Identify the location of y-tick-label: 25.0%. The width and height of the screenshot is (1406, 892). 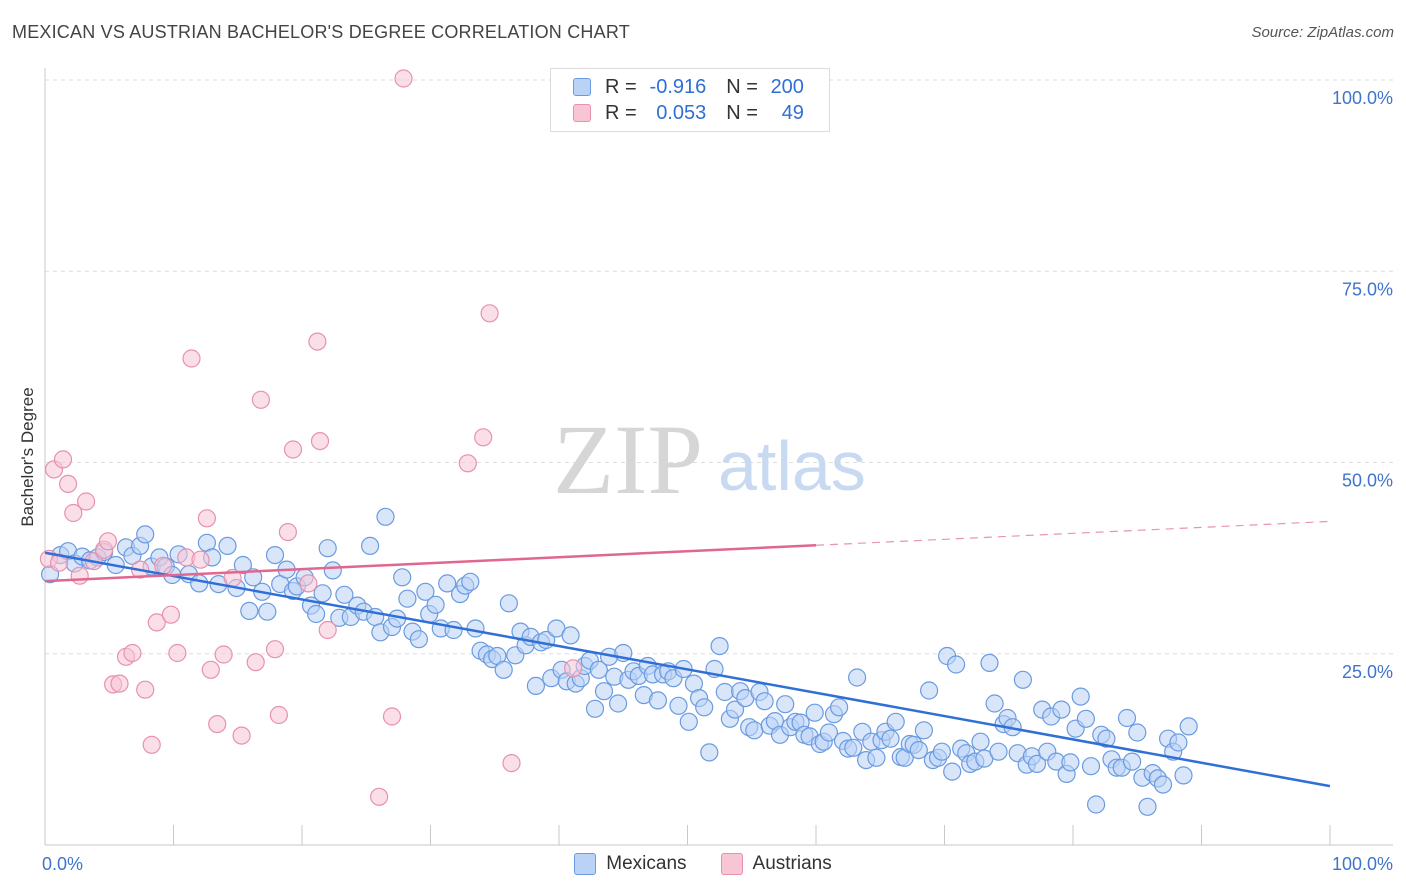
(1367, 672).